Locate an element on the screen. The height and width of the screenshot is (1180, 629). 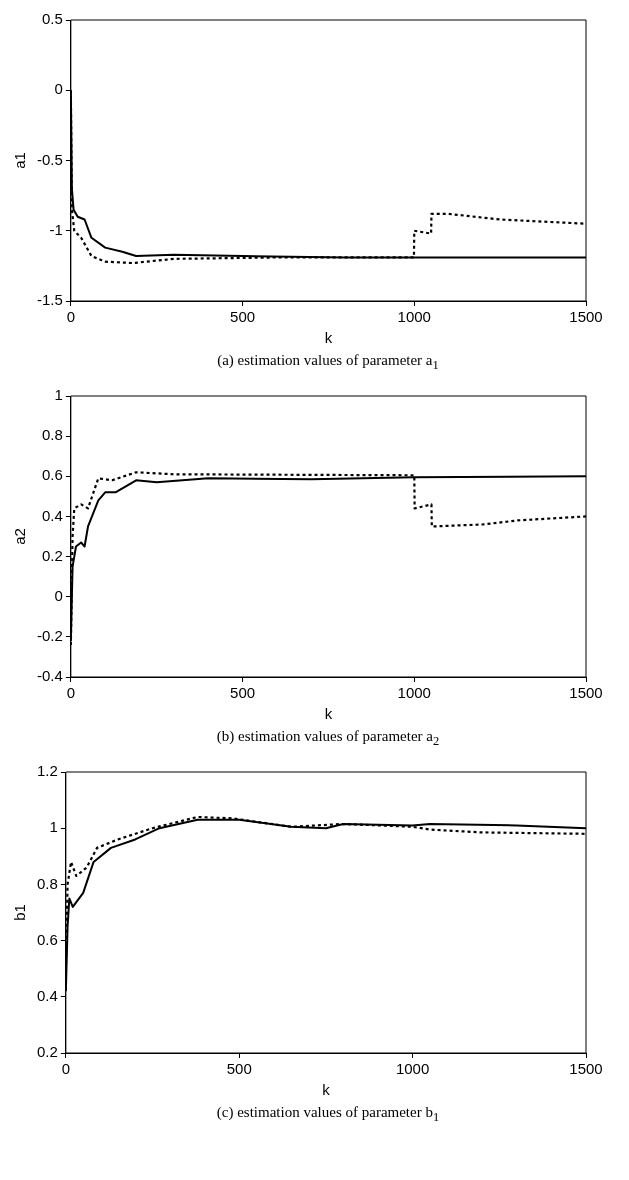
y-tick-label: 0.5 is located at coordinates (52, 19).